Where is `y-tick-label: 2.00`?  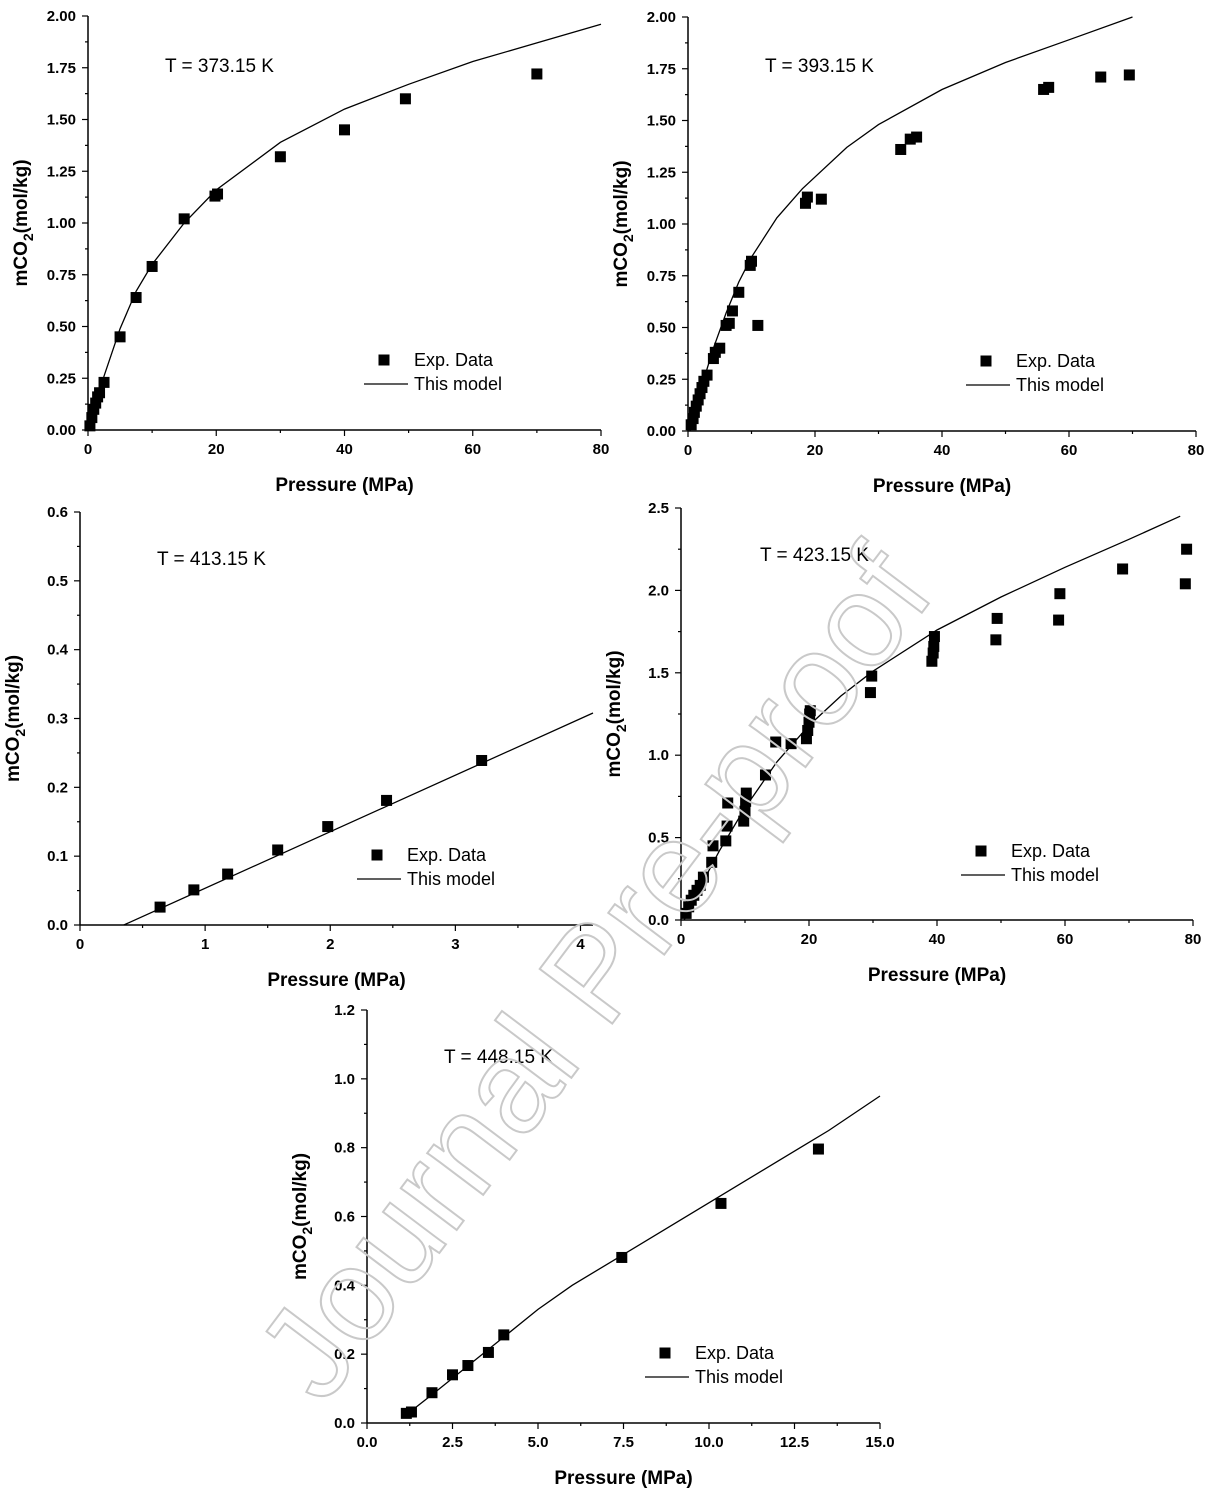
y-tick-label: 2.00 is located at coordinates (661, 17).